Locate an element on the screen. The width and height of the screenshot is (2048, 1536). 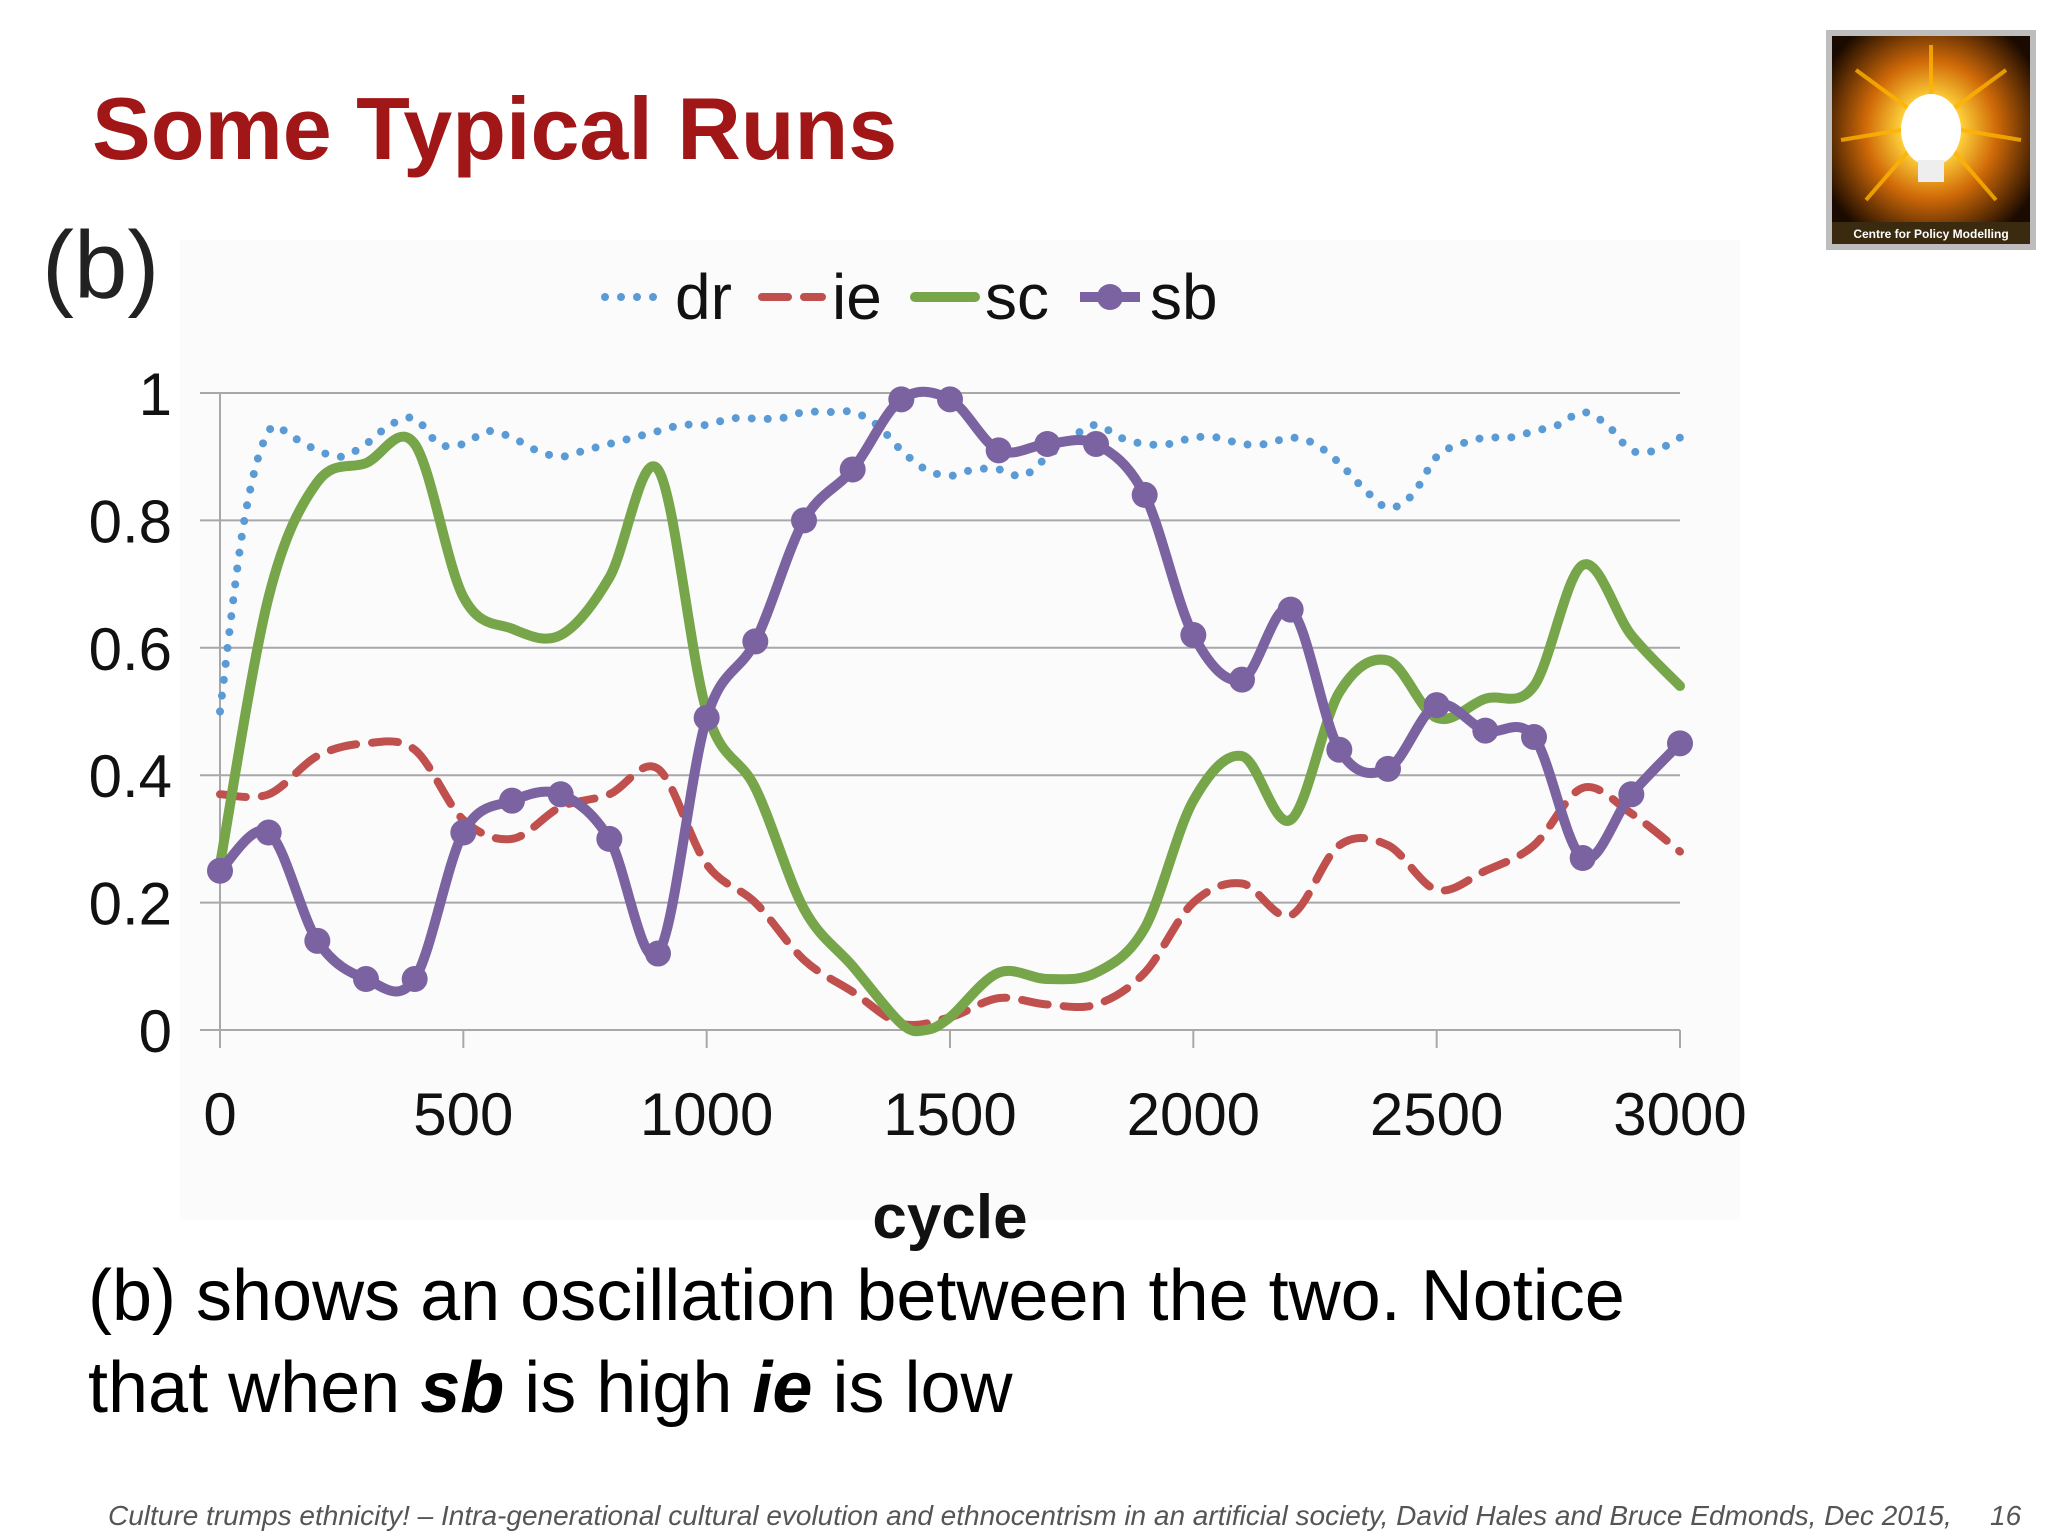
legend-label-sb: sb is located at coordinates (1184, 297).